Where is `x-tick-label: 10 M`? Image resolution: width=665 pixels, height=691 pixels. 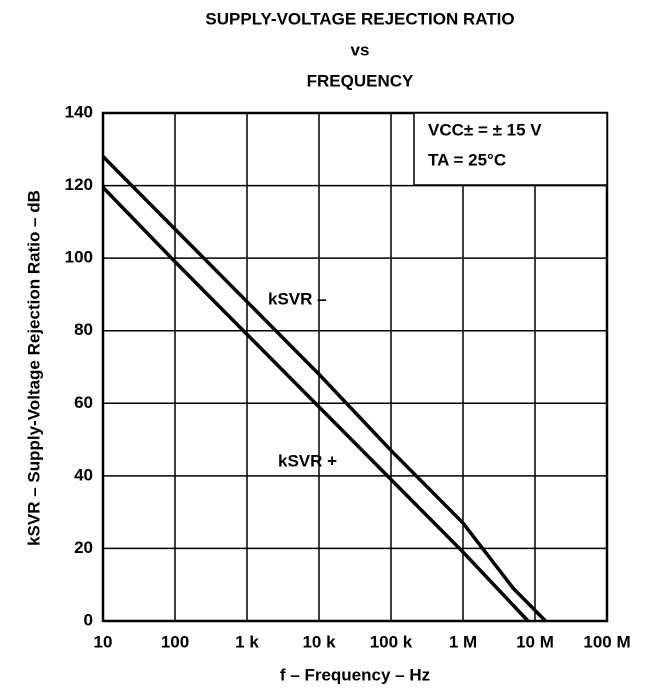
x-tick-label: 10 M is located at coordinates (535, 641).